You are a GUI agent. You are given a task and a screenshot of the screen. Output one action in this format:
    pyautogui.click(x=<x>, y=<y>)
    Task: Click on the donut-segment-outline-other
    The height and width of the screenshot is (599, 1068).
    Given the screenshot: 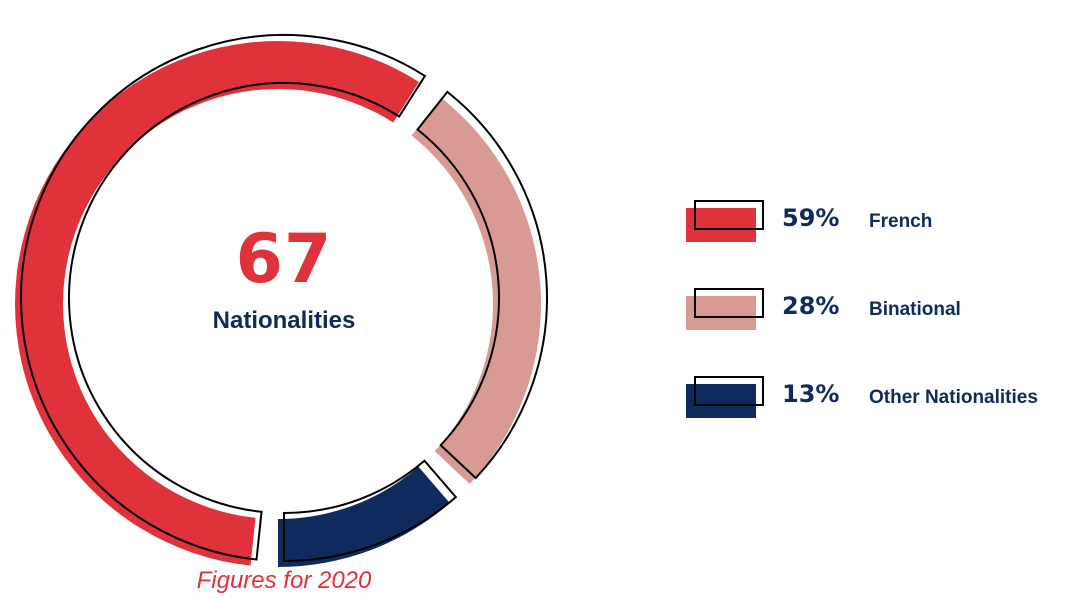 What is the action you would take?
    pyautogui.click(x=370, y=511)
    